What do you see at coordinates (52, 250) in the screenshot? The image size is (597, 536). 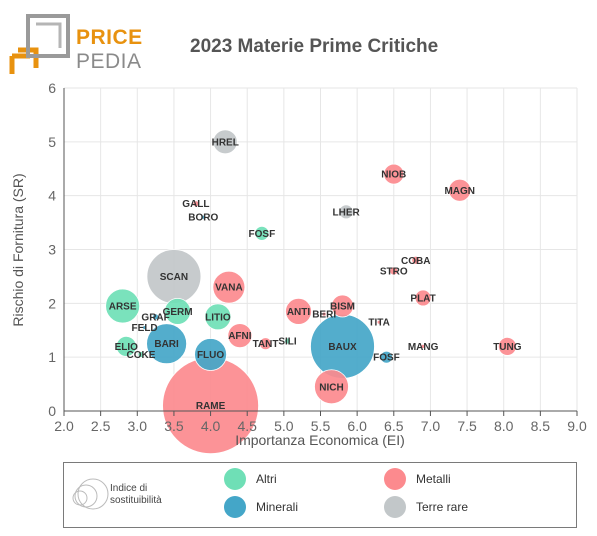 I see `y-tick-label: 3` at bounding box center [52, 250].